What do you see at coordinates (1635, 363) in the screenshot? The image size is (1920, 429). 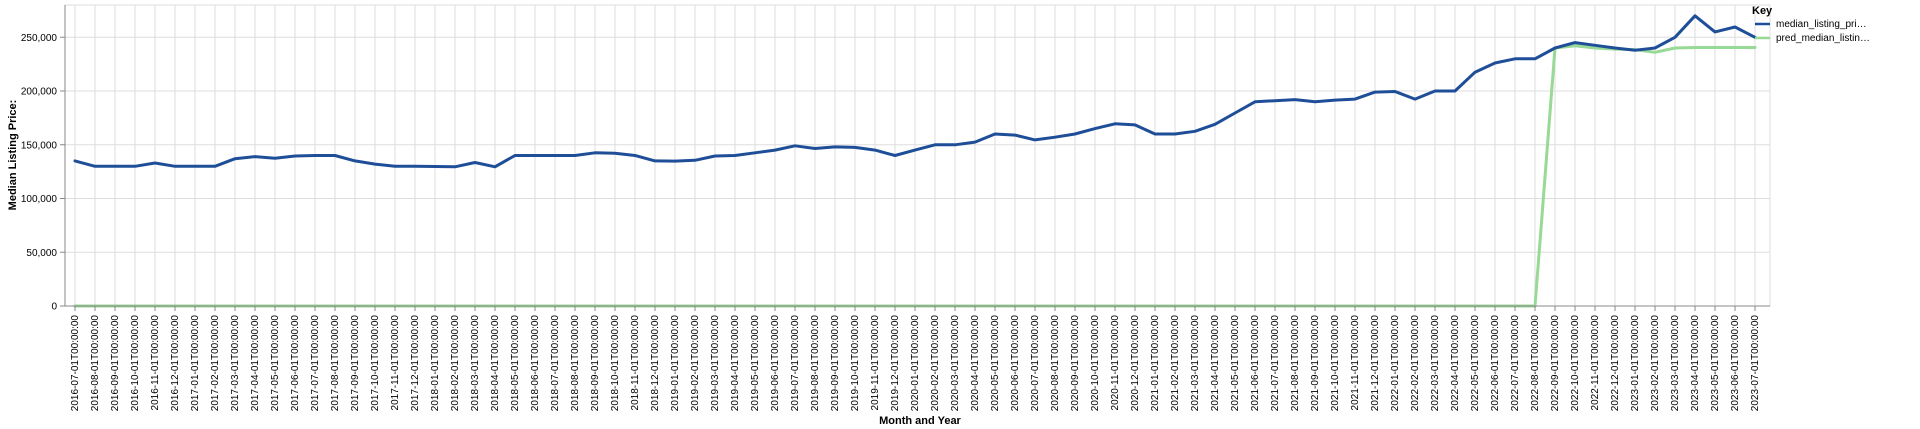 I see `x-tick-label: 2023-01-01T00:00:00` at bounding box center [1635, 363].